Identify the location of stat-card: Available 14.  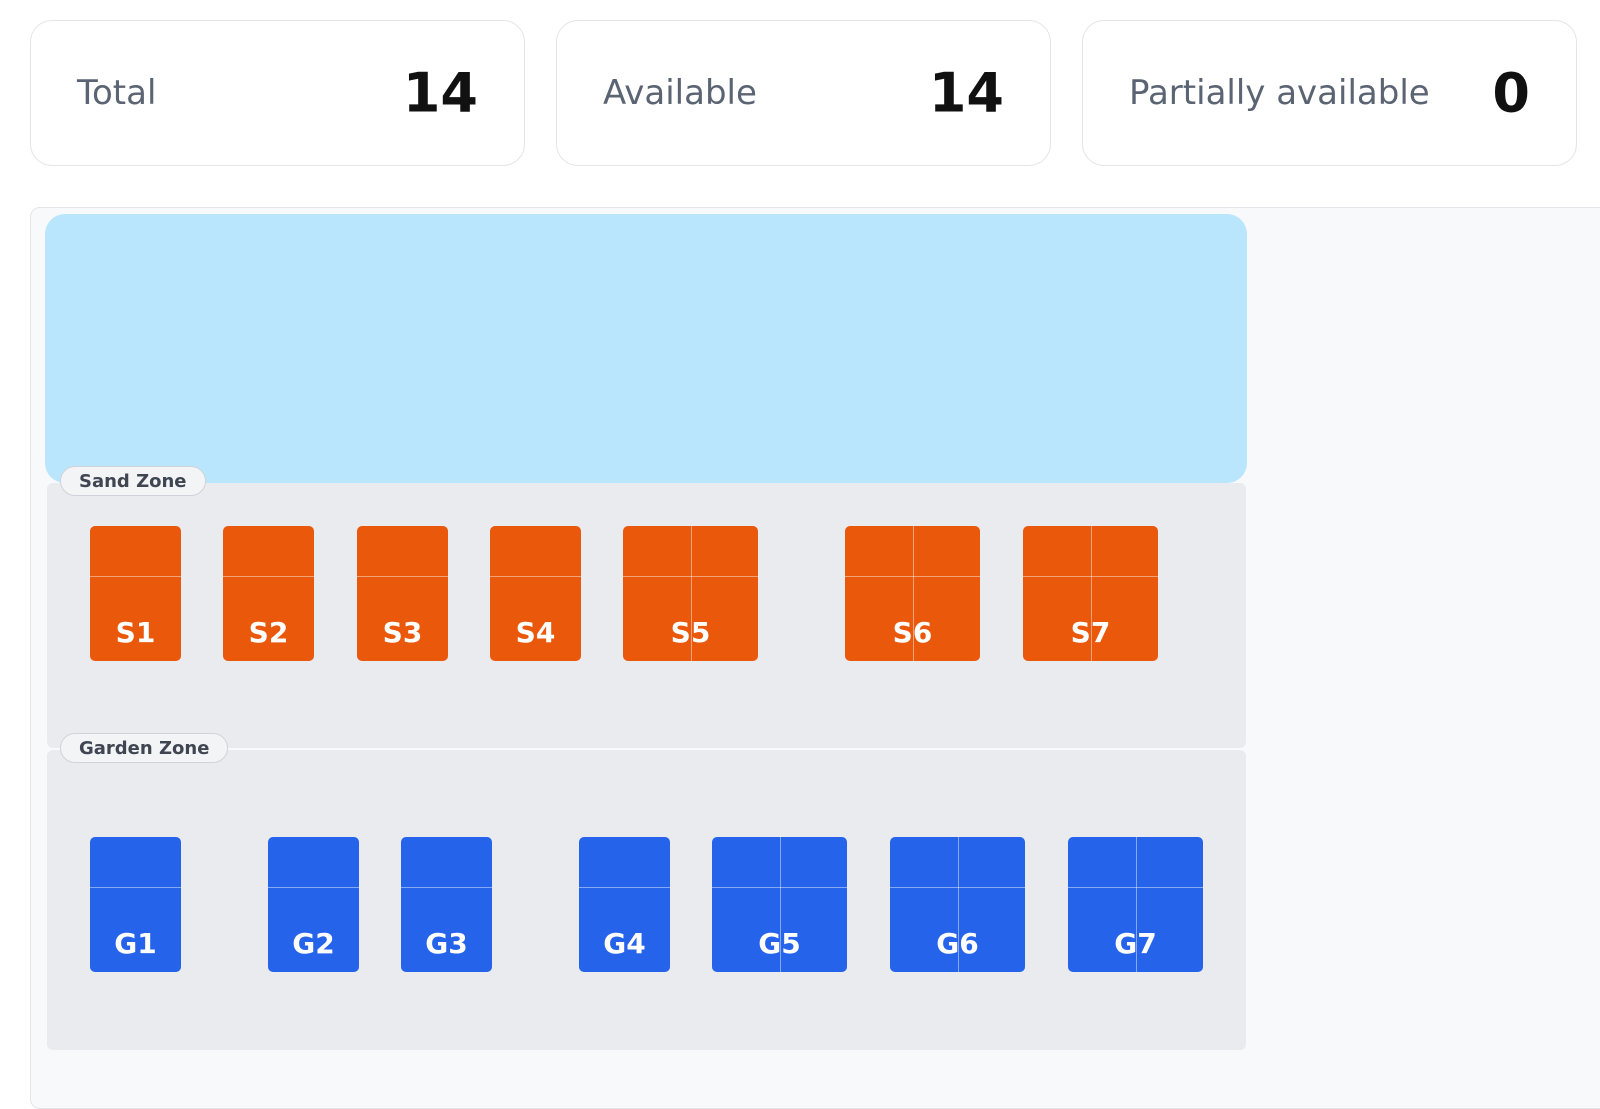
(803, 93).